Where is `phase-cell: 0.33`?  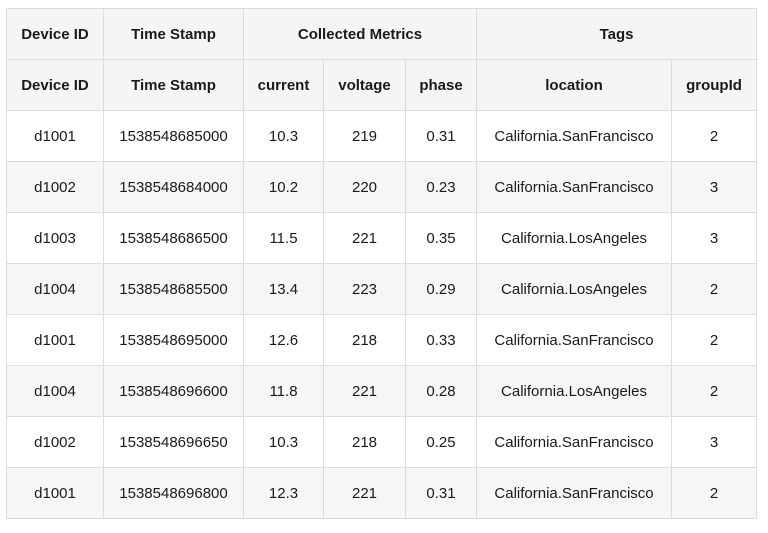
phase-cell: 0.33 is located at coordinates (441, 340).